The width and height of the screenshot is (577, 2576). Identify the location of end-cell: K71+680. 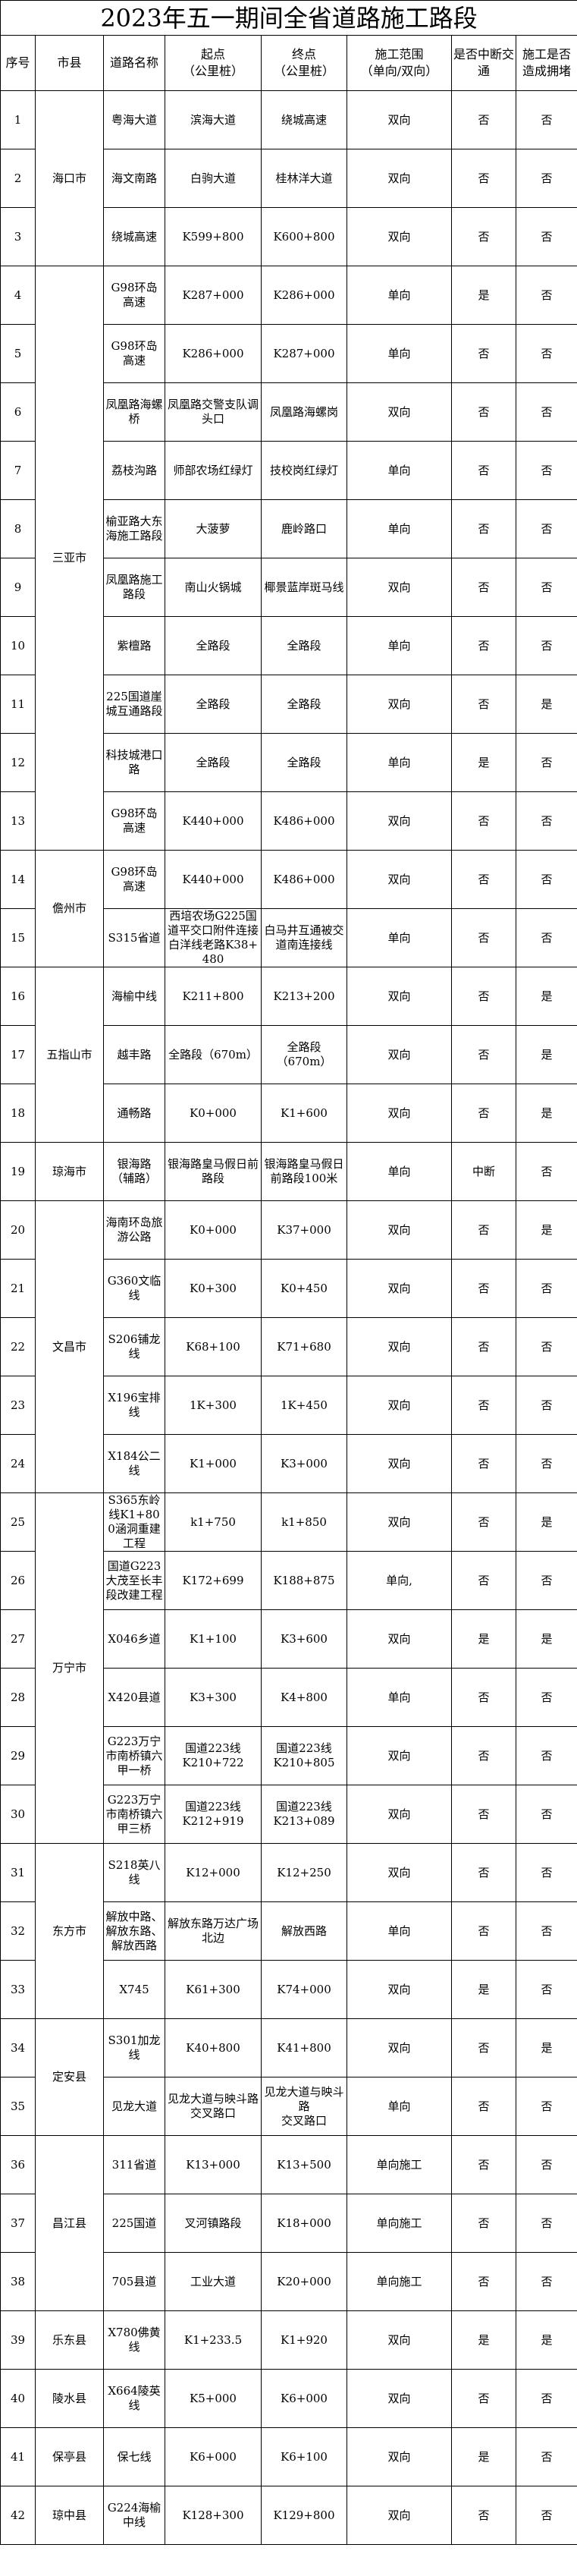
(304, 1346).